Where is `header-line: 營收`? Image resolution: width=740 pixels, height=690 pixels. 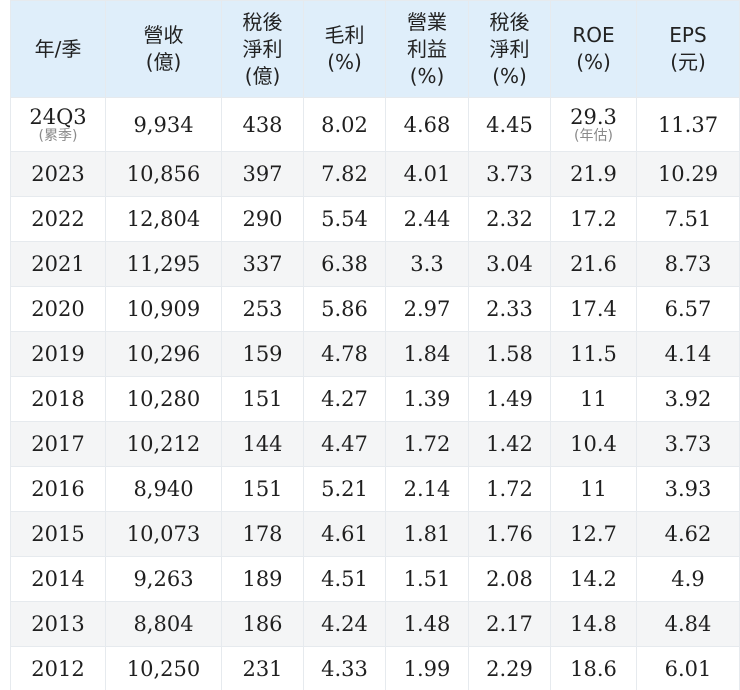 header-line: 營收 is located at coordinates (163, 35).